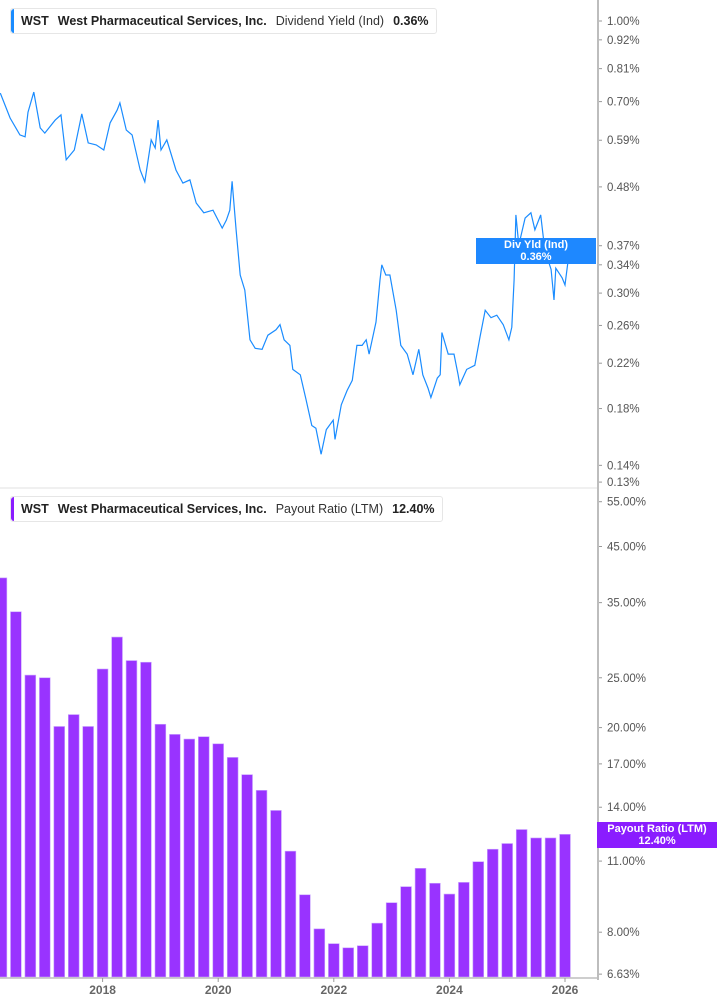 The height and width of the screenshot is (1005, 717). I want to click on y-tick-label: 25.00%, so click(626, 679).